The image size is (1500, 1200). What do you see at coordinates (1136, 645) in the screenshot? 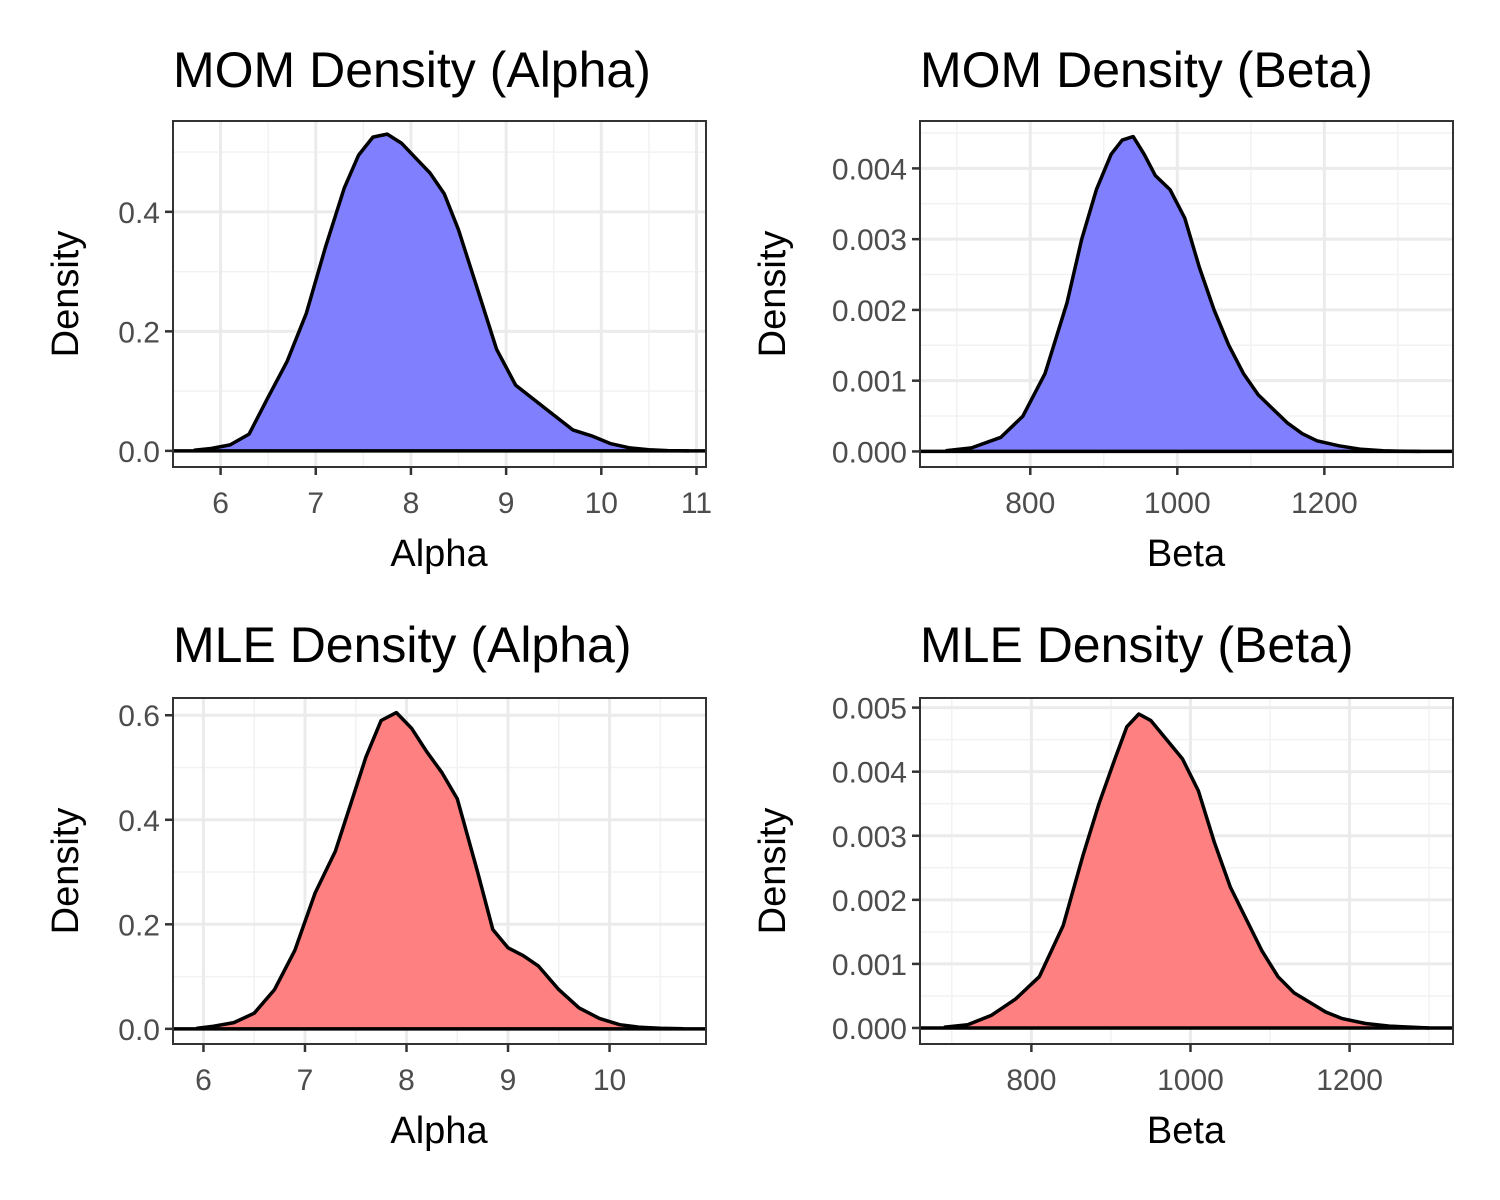
I see `panel-title: MLE Density (Beta)` at bounding box center [1136, 645].